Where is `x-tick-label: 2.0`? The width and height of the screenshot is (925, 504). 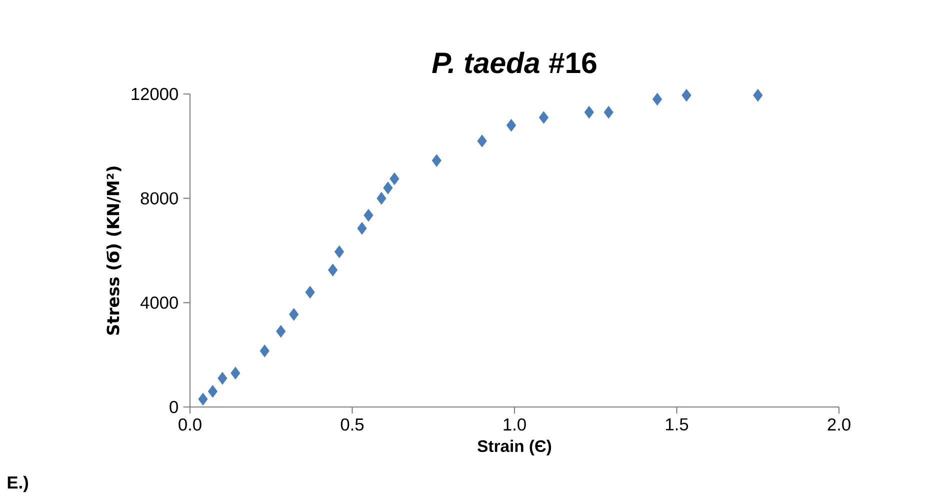
x-tick-label: 2.0 is located at coordinates (839, 424).